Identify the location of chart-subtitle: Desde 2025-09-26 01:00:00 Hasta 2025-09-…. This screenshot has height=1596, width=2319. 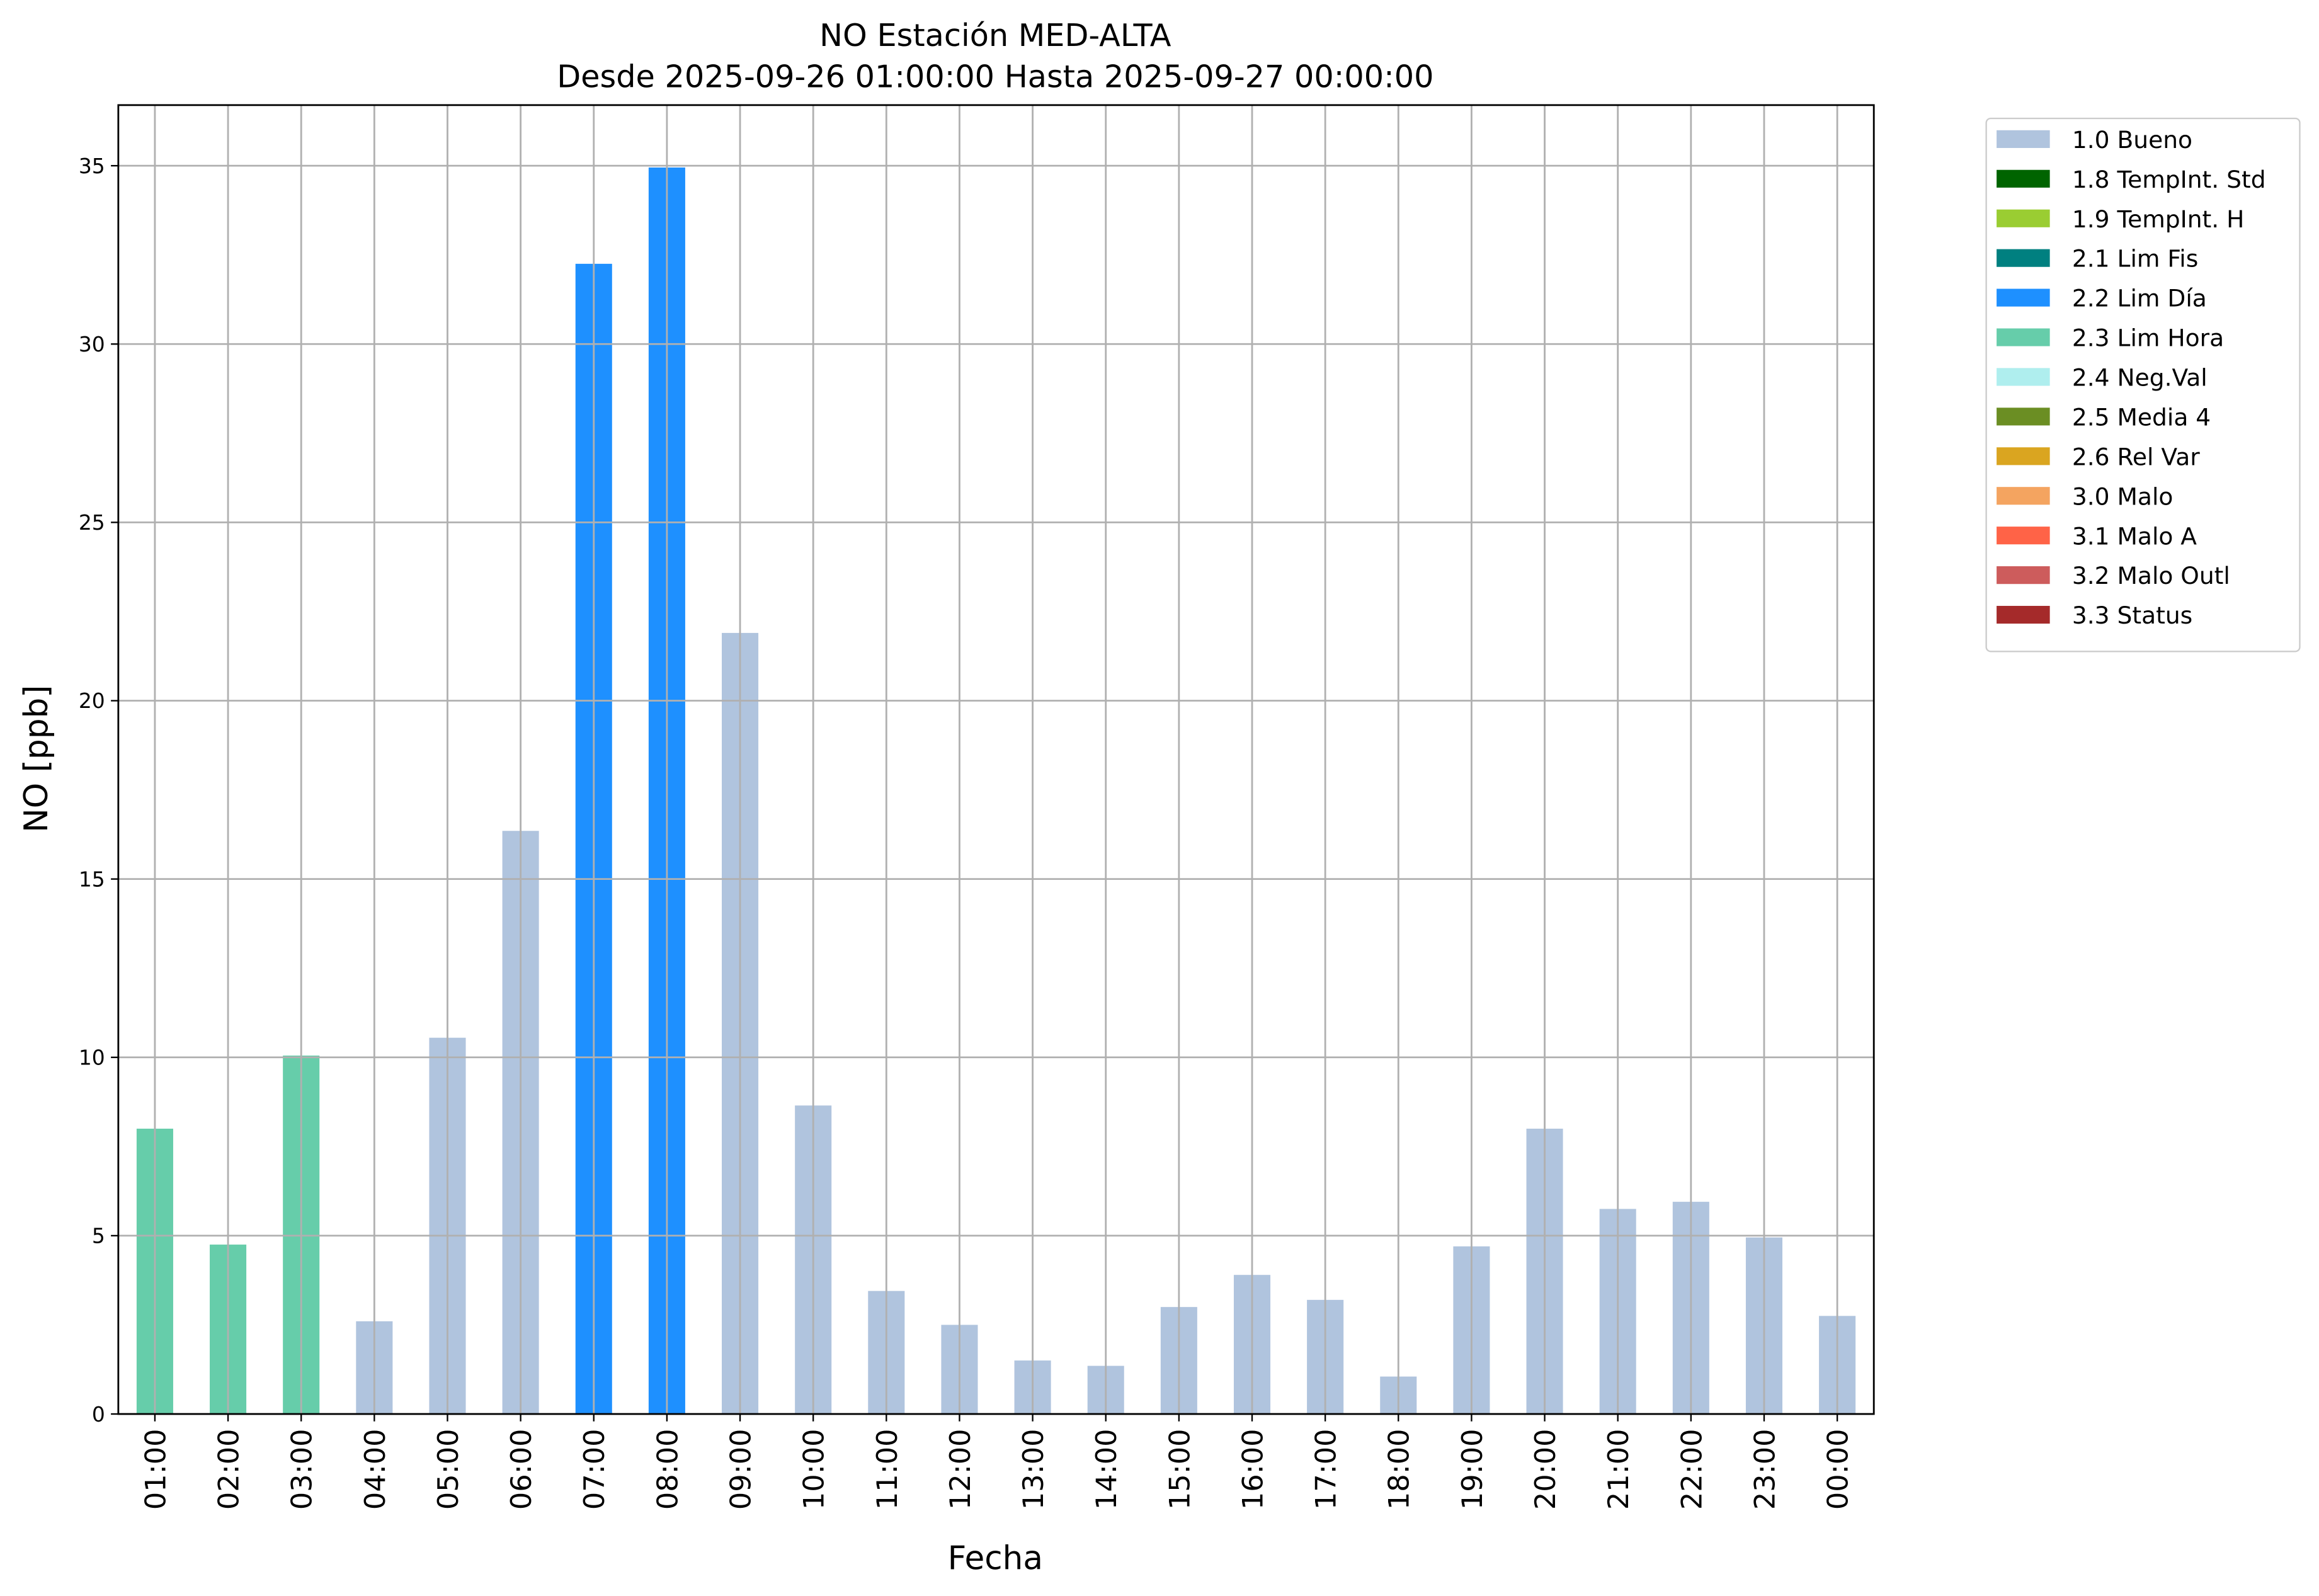
(995, 77).